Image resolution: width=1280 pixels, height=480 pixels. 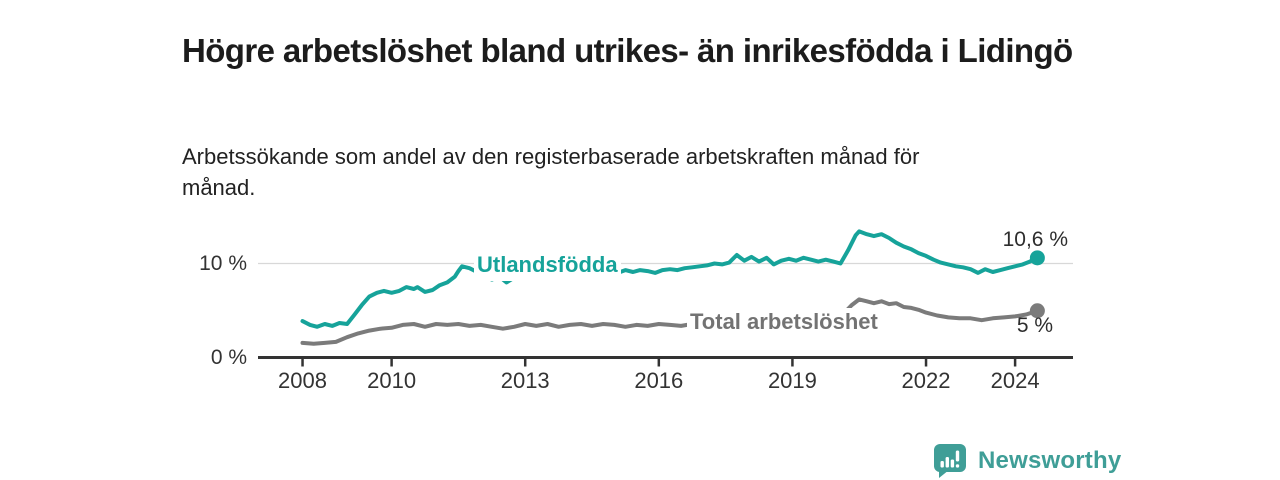 I want to click on y-tick-label-0: 0 %, so click(x=228, y=357).